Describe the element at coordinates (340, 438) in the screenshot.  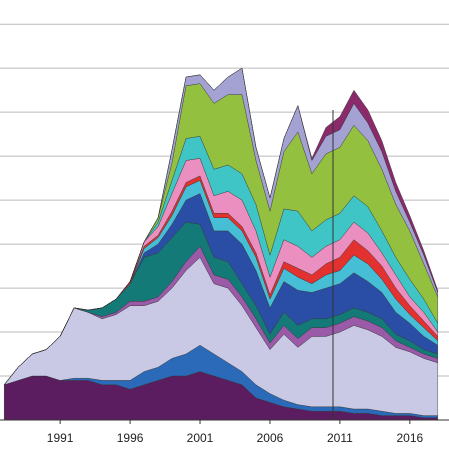
I see `x-tick-label: 2011` at that location.